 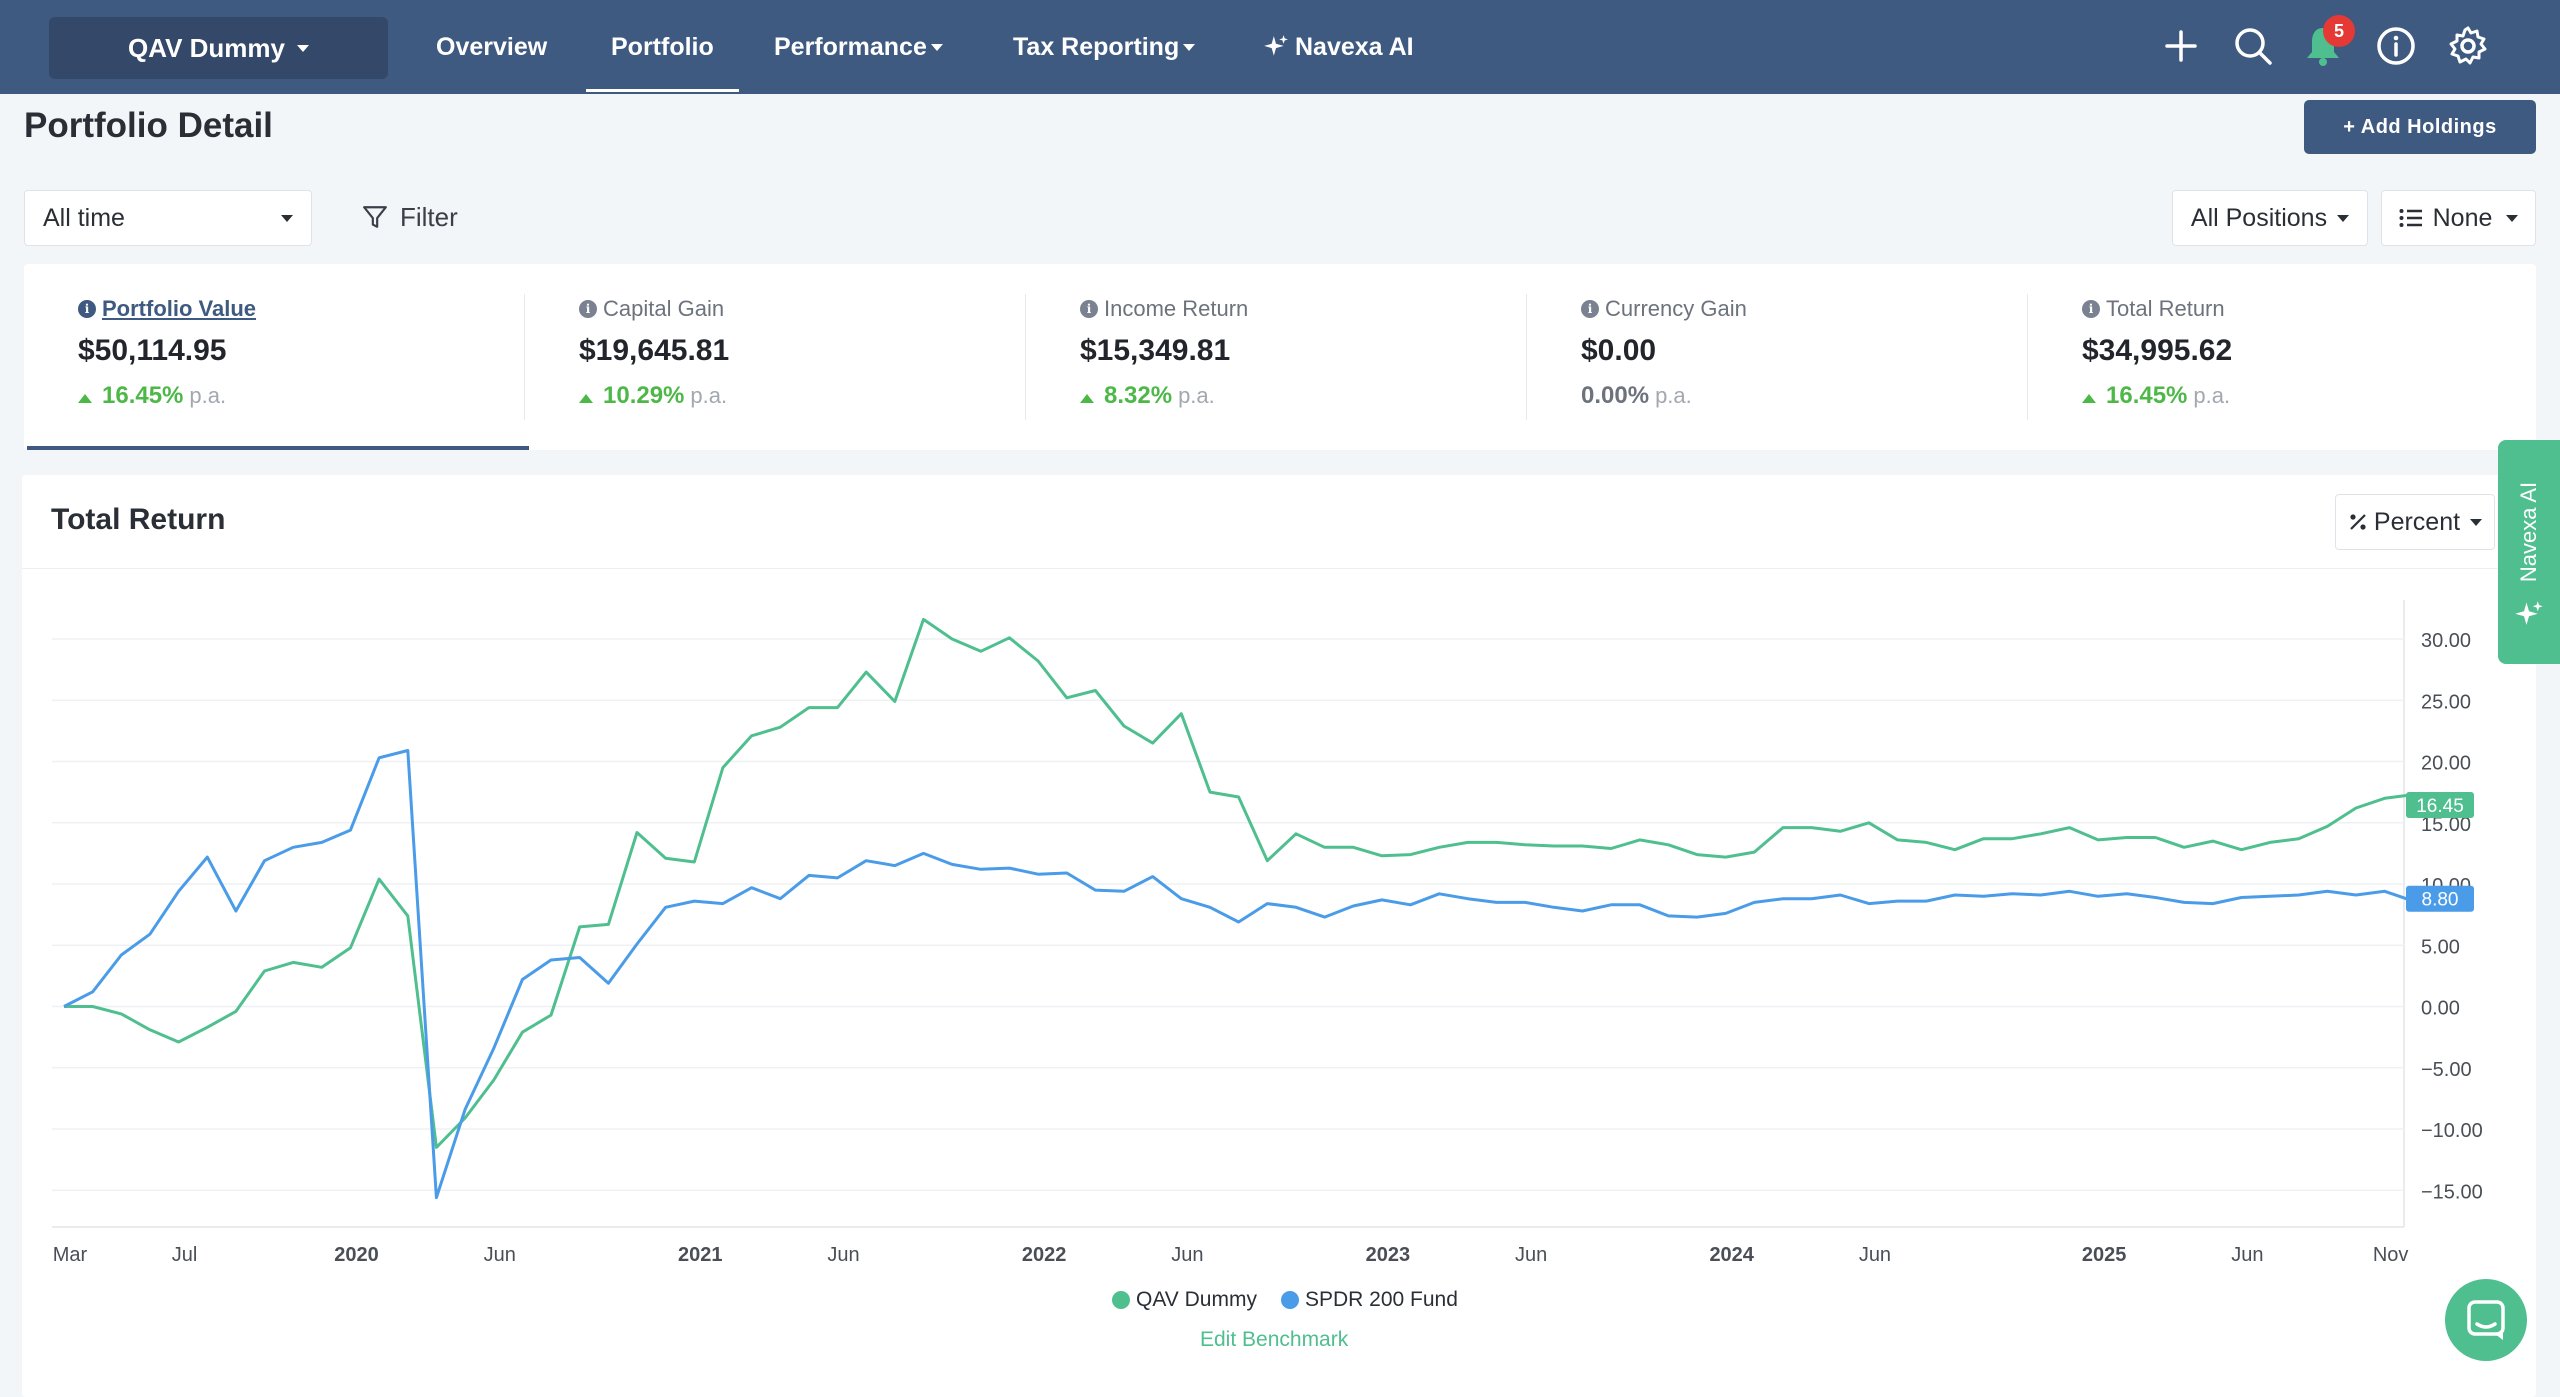 What do you see at coordinates (278, 448) in the screenshot?
I see `active-metric-indicator` at bounding box center [278, 448].